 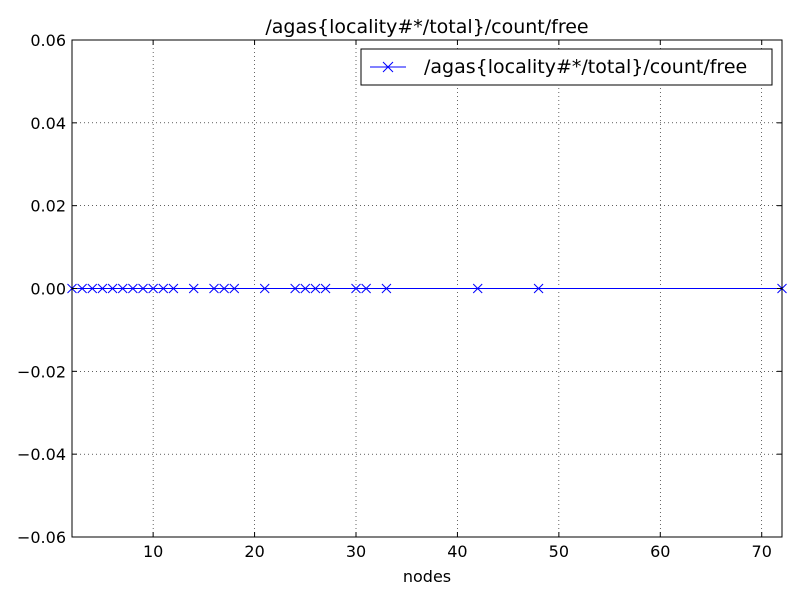 I want to click on y-tick-label: 0.06, so click(x=48, y=40).